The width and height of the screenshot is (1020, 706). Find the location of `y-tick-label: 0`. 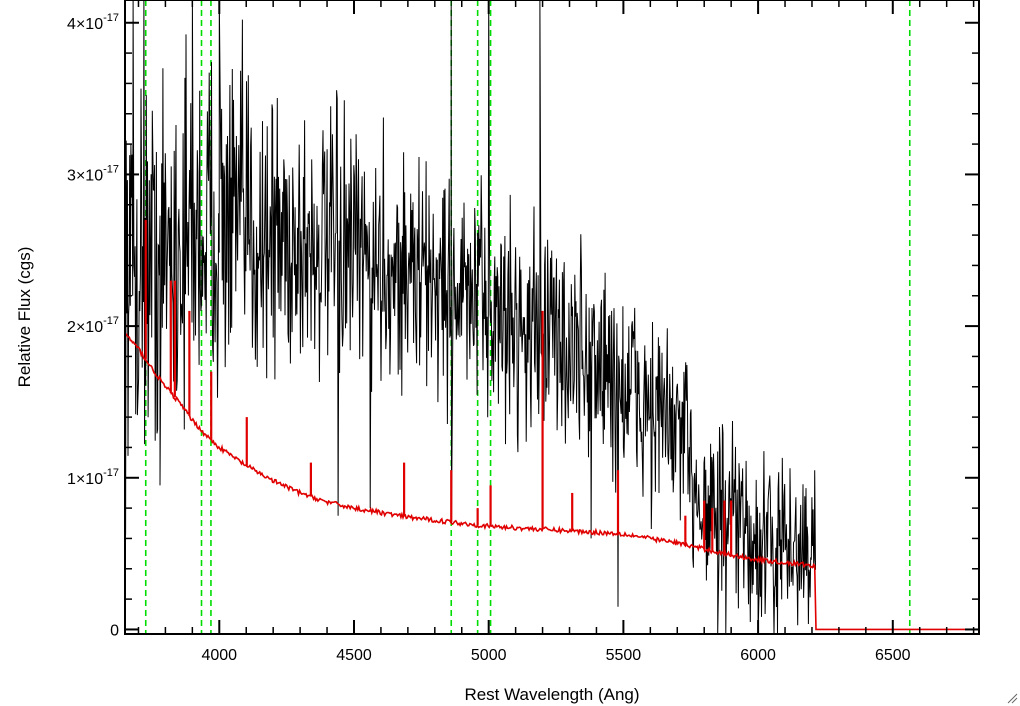

y-tick-label: 0 is located at coordinates (114, 630).